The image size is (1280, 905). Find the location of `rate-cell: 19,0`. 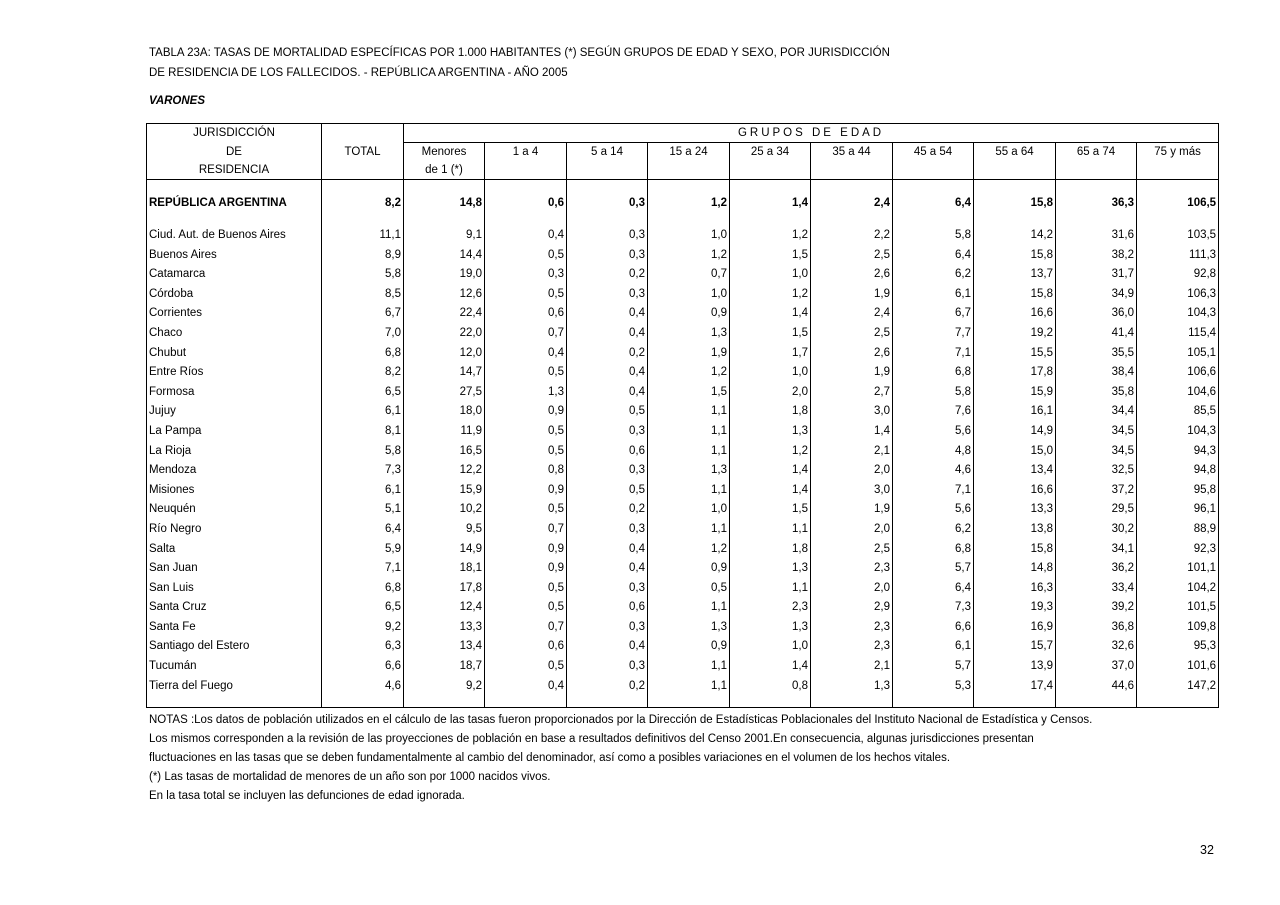

rate-cell: 19,0 is located at coordinates (444, 275).